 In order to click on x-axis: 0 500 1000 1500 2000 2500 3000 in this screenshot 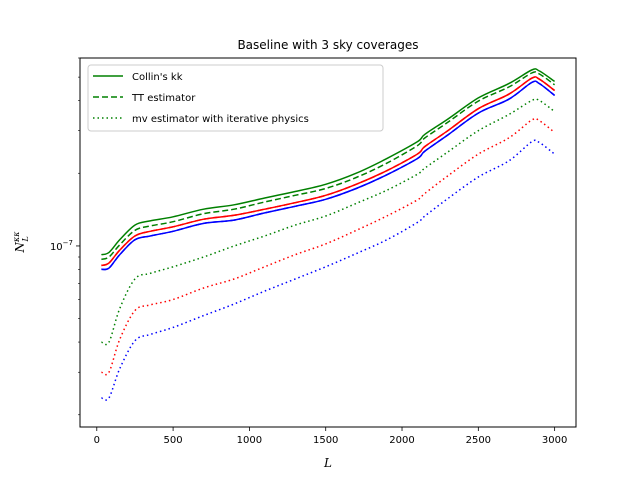, I will do `click(330, 436)`.